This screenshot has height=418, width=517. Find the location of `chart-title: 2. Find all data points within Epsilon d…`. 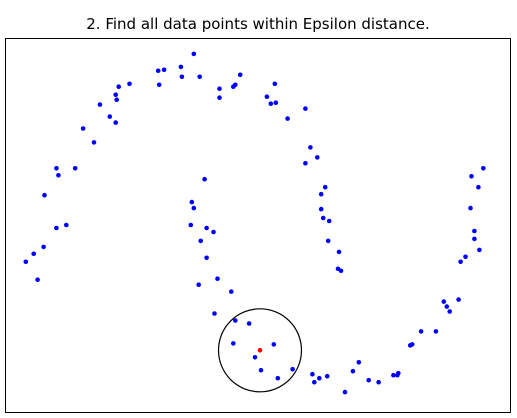

chart-title: 2. Find all data points within Epsilon d… is located at coordinates (257, 24).